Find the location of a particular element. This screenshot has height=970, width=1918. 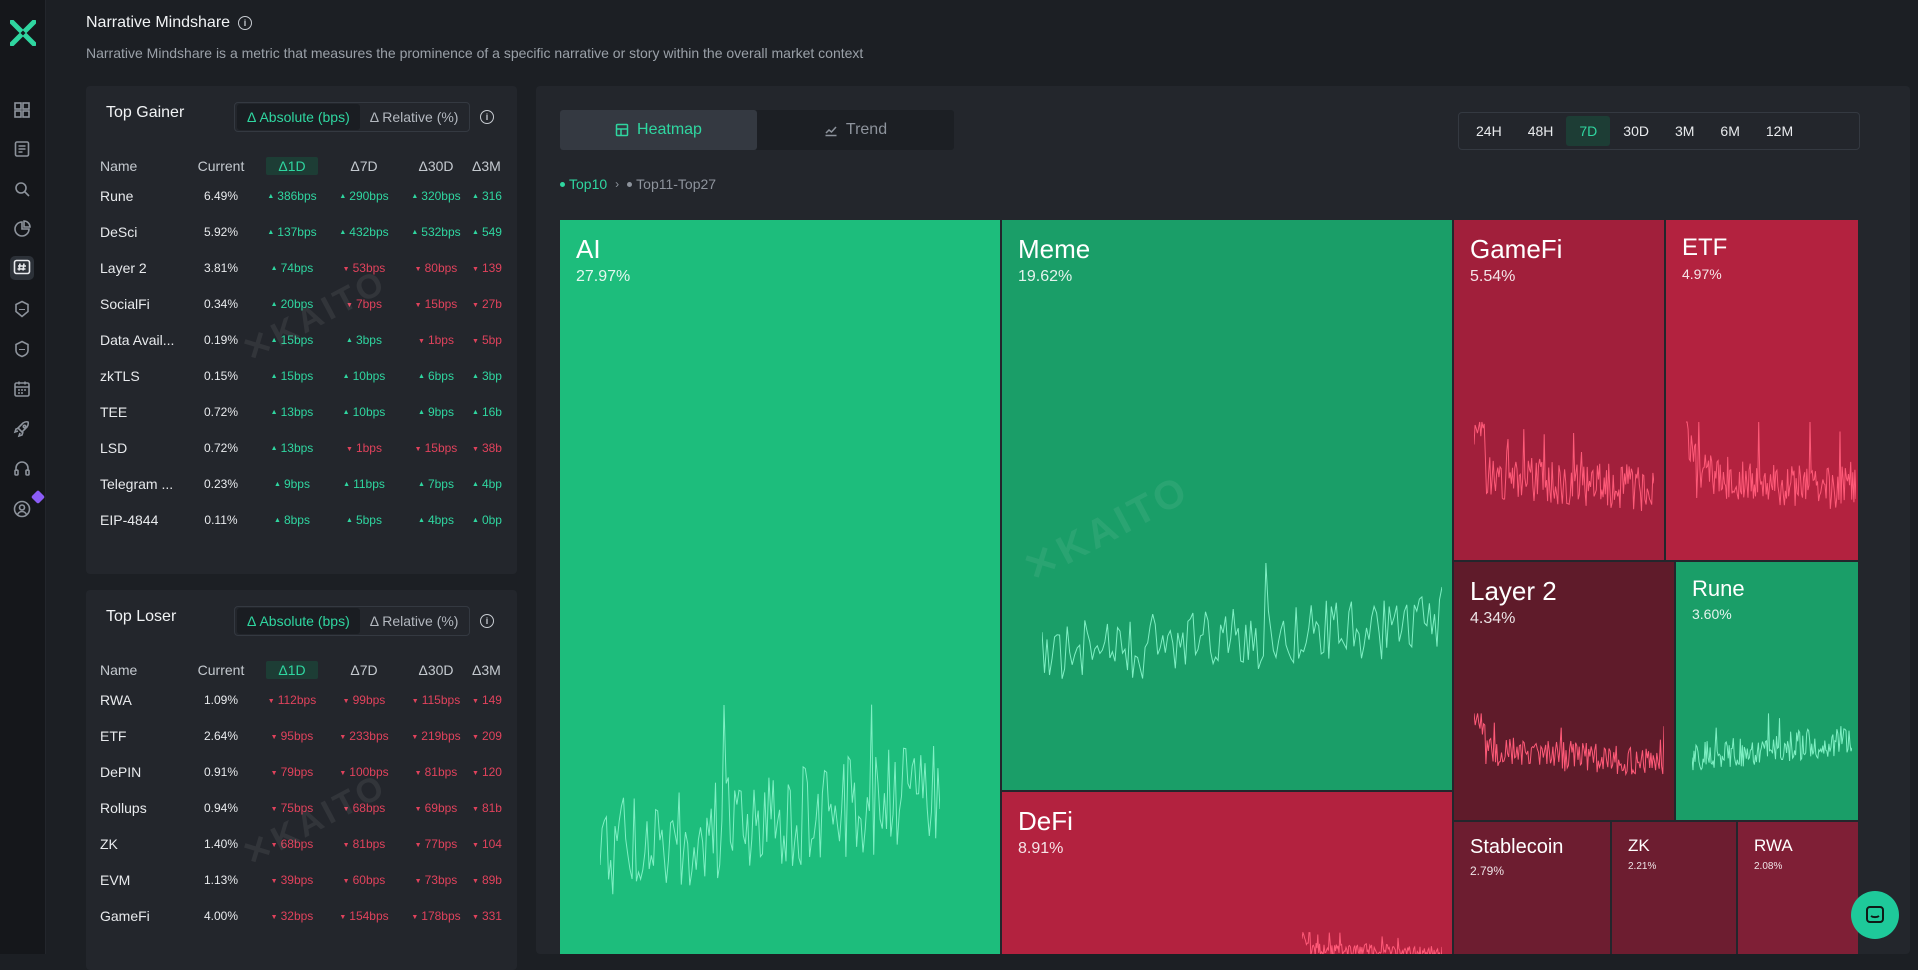

table-row: ZK 1.40% 68bps81bps77bps104 is located at coordinates (300, 844).